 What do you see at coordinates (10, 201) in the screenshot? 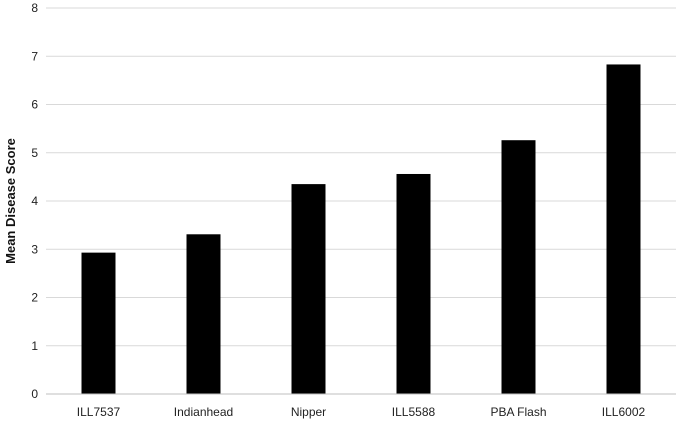
I see `y-axis-title: Mean Disease Score` at bounding box center [10, 201].